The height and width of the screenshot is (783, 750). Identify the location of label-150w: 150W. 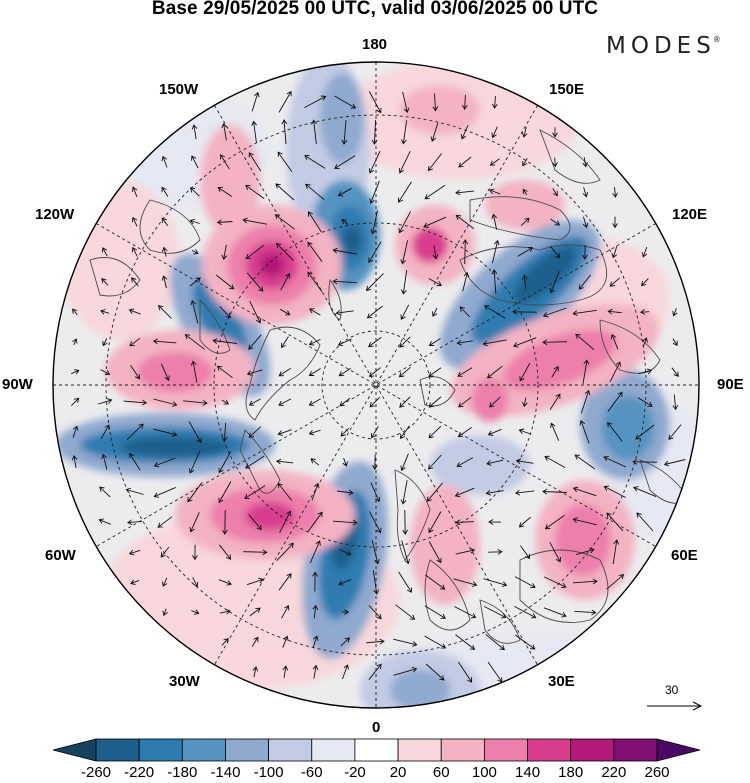
(179, 89).